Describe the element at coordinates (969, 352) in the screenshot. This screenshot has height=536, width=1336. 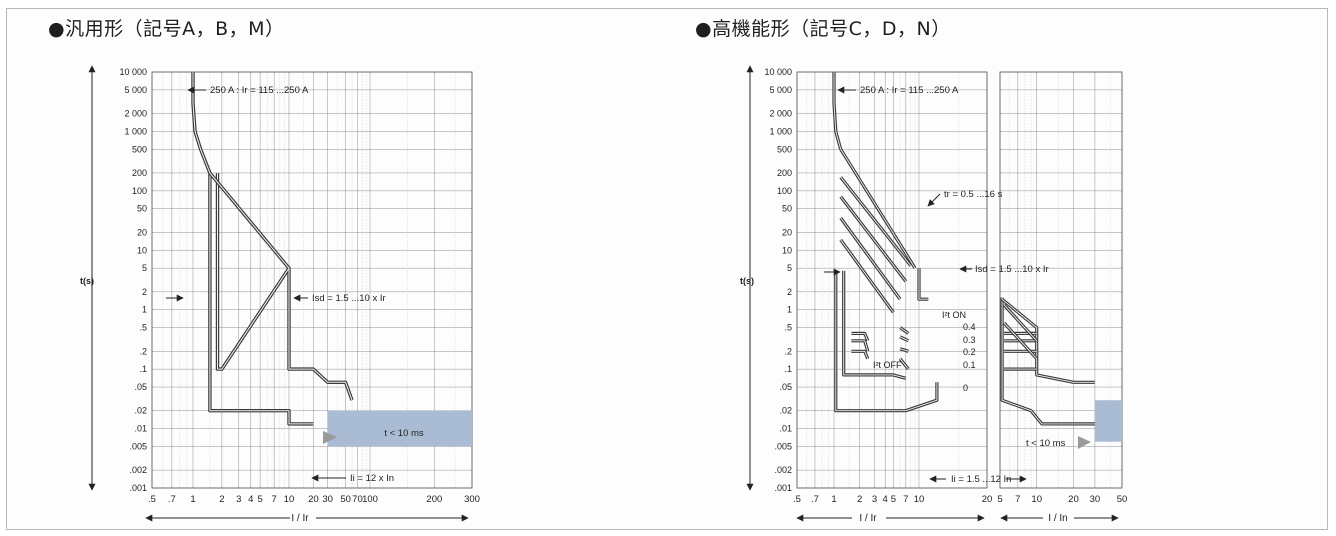
I see `right-annotation-02: 0.2` at that location.